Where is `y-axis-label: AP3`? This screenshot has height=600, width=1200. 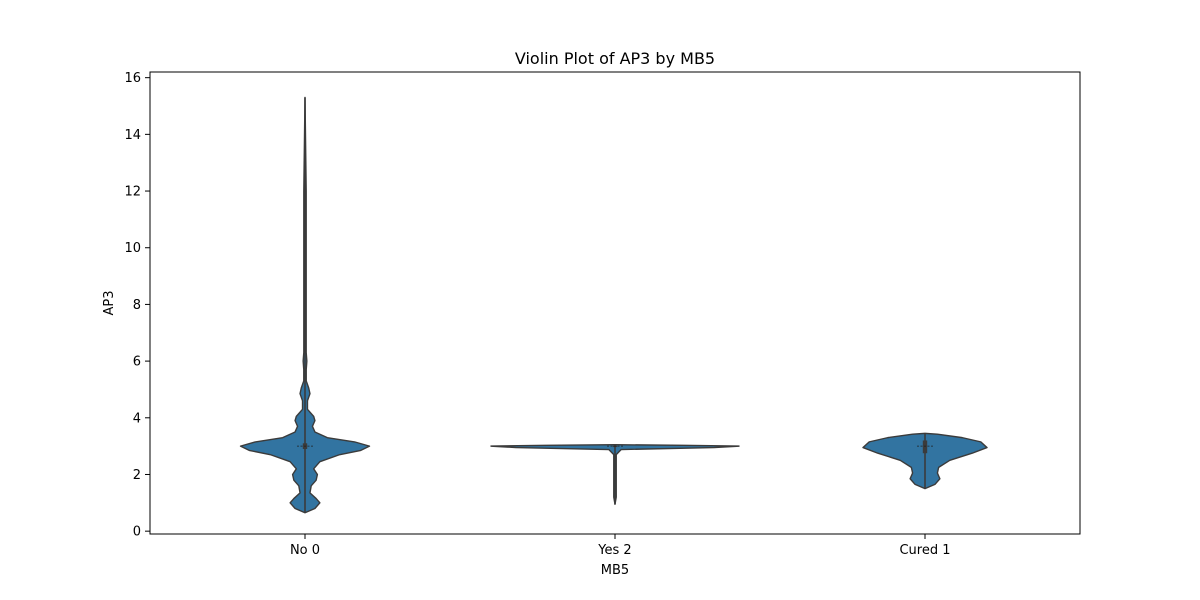 y-axis-label: AP3 is located at coordinates (109, 302).